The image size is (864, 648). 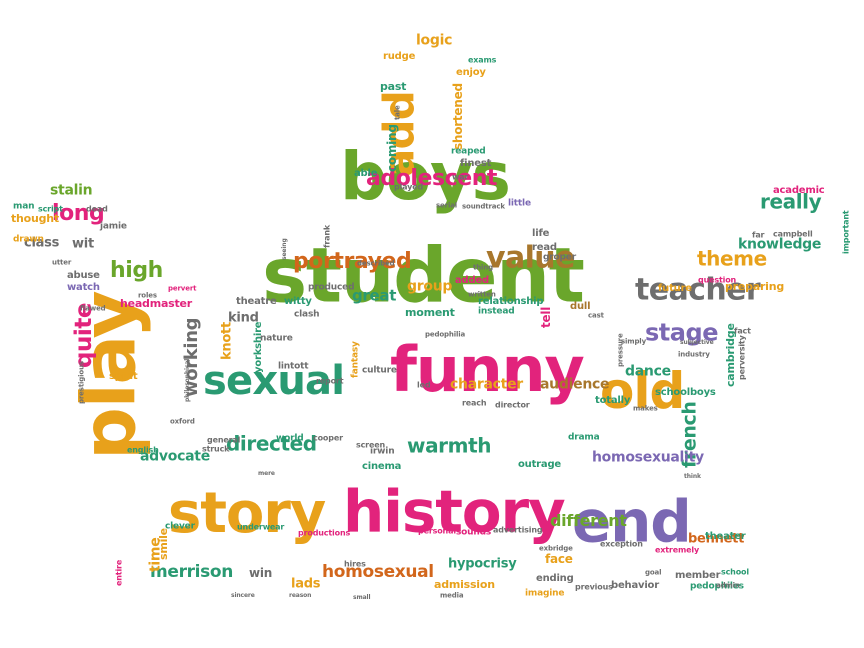 What do you see at coordinates (471, 72) in the screenshot?
I see `word-enjoy: enjoy` at bounding box center [471, 72].